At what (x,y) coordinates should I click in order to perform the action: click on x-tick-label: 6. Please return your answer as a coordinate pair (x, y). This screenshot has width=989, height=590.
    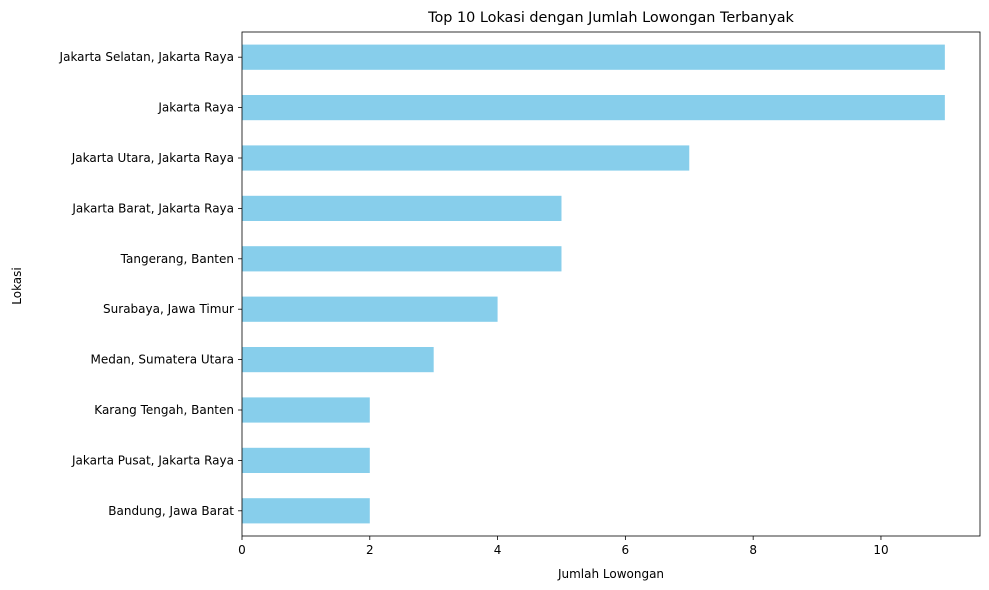
    Looking at the image, I should click on (626, 550).